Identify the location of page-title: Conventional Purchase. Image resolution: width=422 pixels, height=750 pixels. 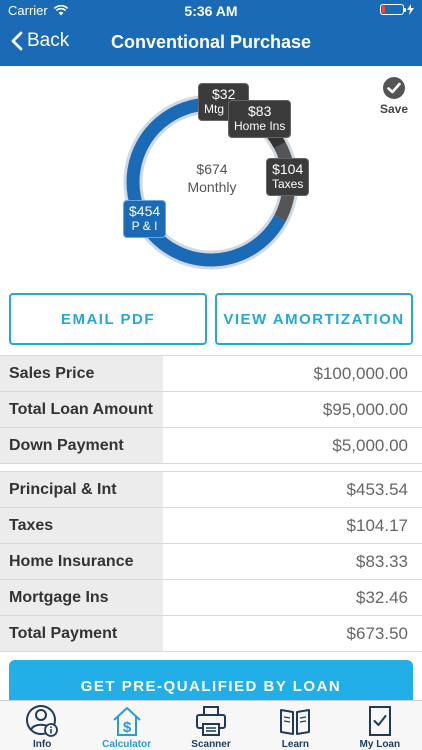
(211, 42).